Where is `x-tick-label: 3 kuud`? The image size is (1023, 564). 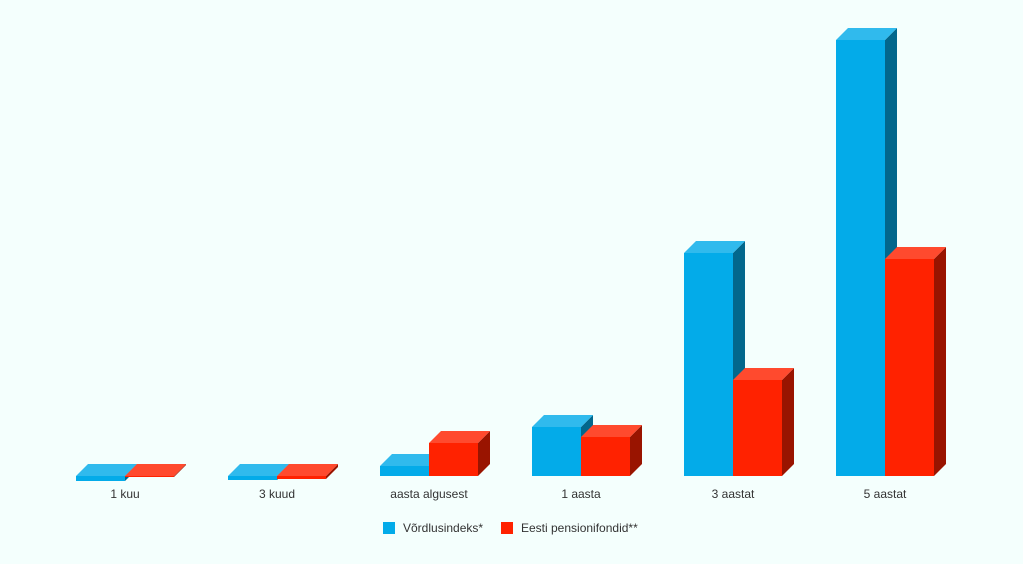 x-tick-label: 3 kuud is located at coordinates (277, 494).